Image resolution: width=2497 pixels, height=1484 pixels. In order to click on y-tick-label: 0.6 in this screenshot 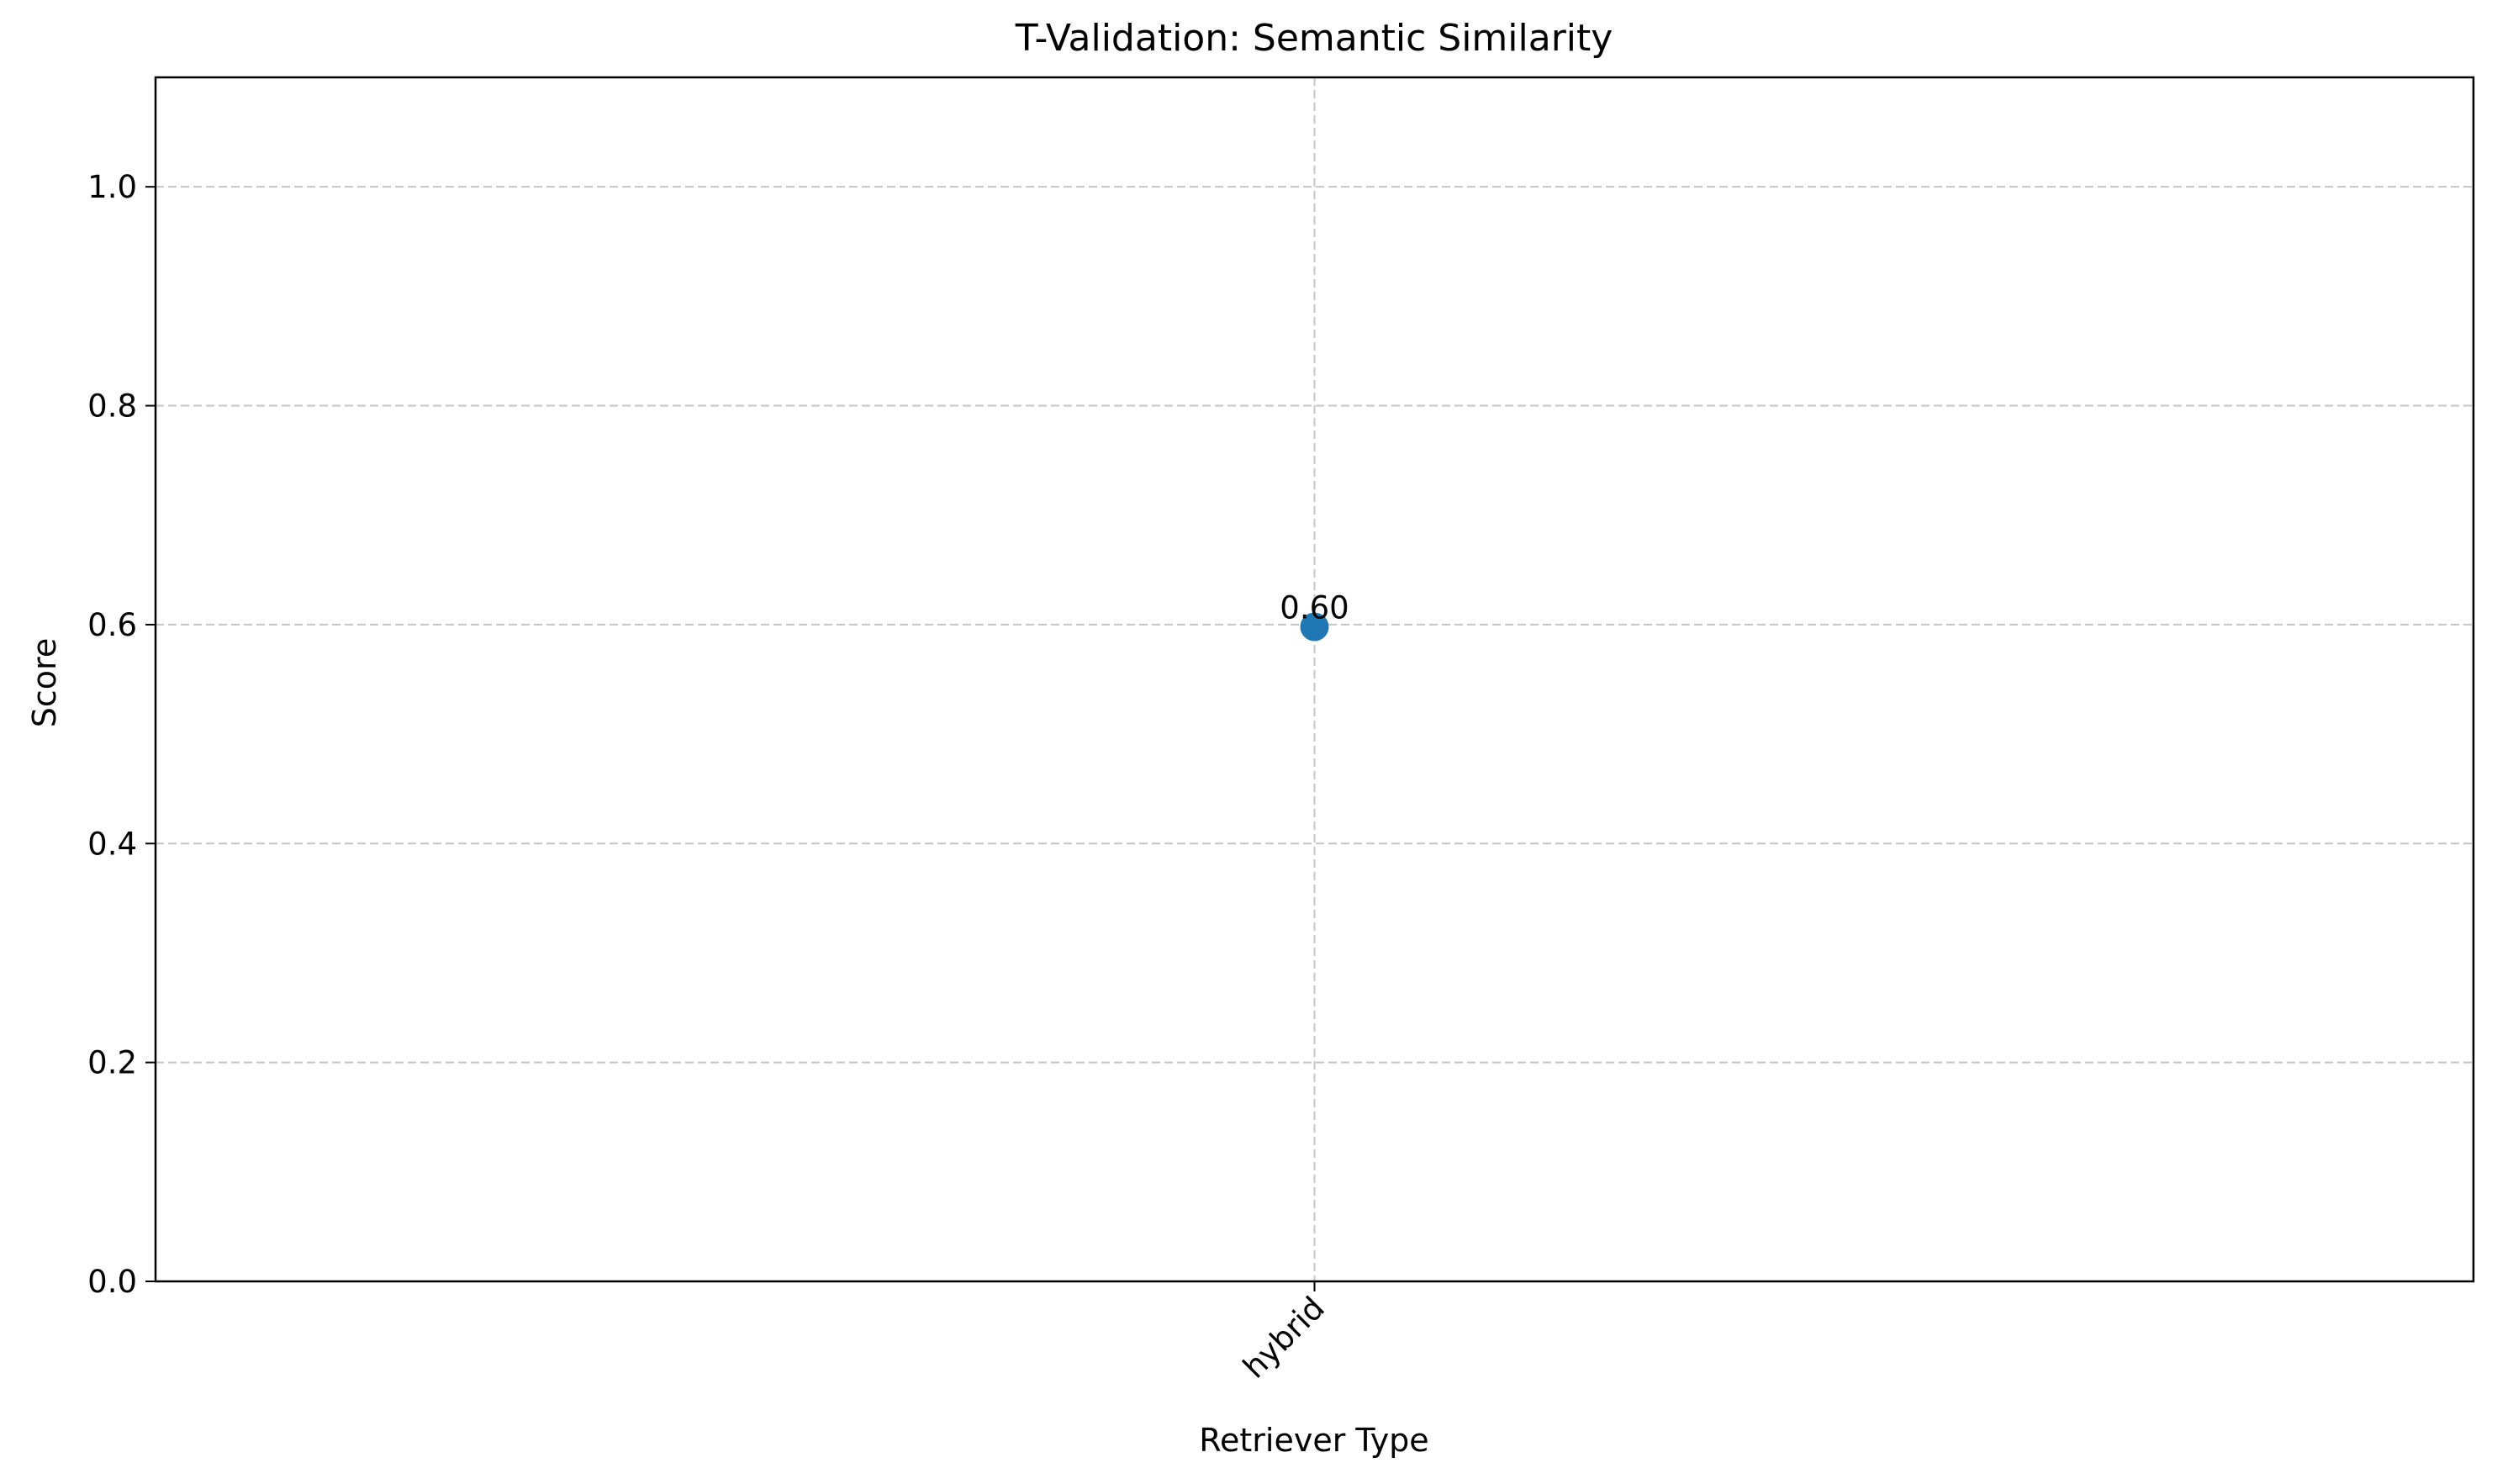, I will do `click(112, 625)`.